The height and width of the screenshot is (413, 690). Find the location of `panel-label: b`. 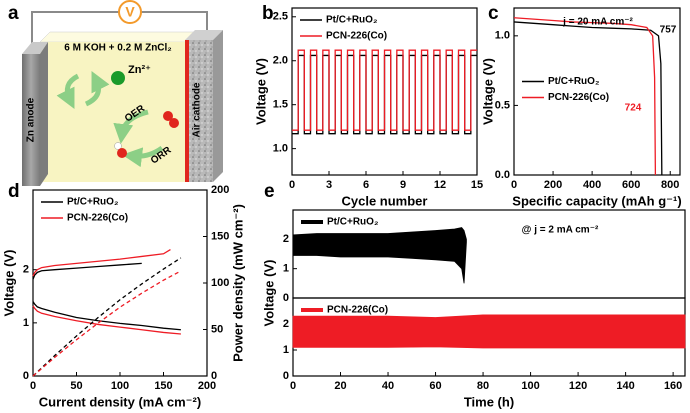

panel-label: b is located at coordinates (268, 13).